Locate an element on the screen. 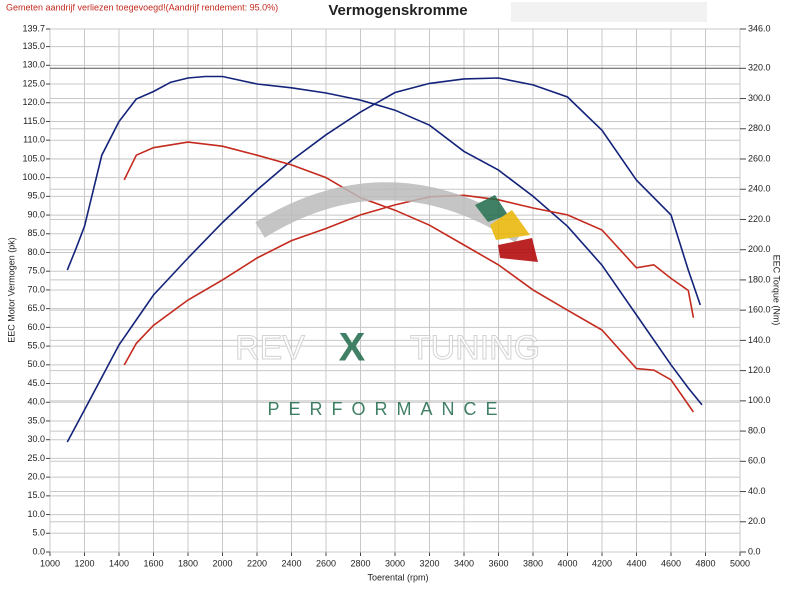 This screenshot has width=797, height=592. y-tick-label: 135.0 is located at coordinates (33, 46).